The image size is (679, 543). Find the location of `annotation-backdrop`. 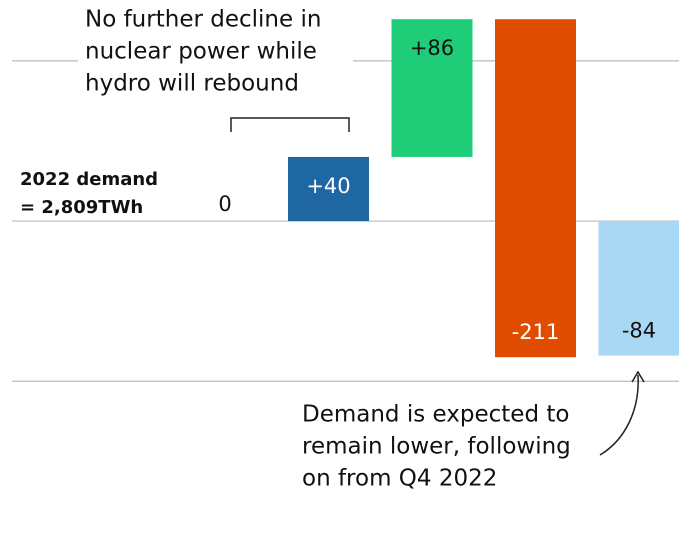

annotation-backdrop is located at coordinates (215, 50).